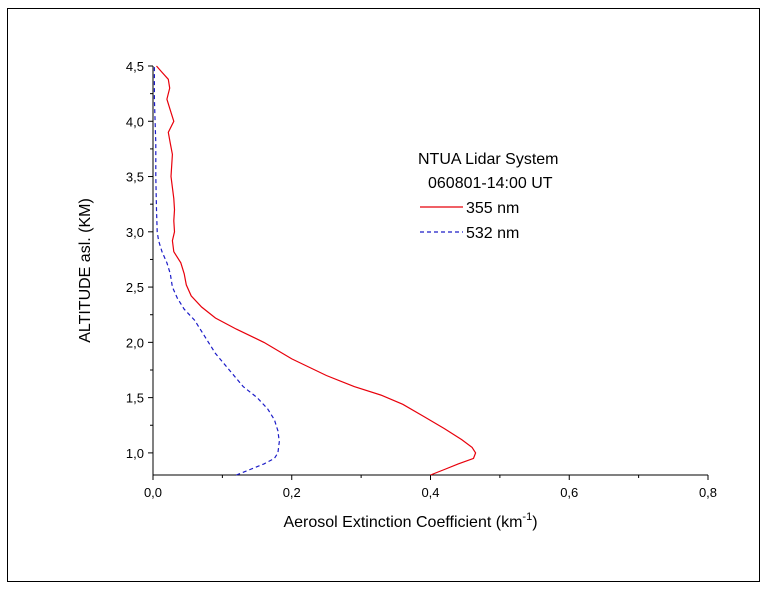 The height and width of the screenshot is (590, 769). Describe the element at coordinates (292, 492) in the screenshot. I see `x-tick-label: 0,2` at that location.